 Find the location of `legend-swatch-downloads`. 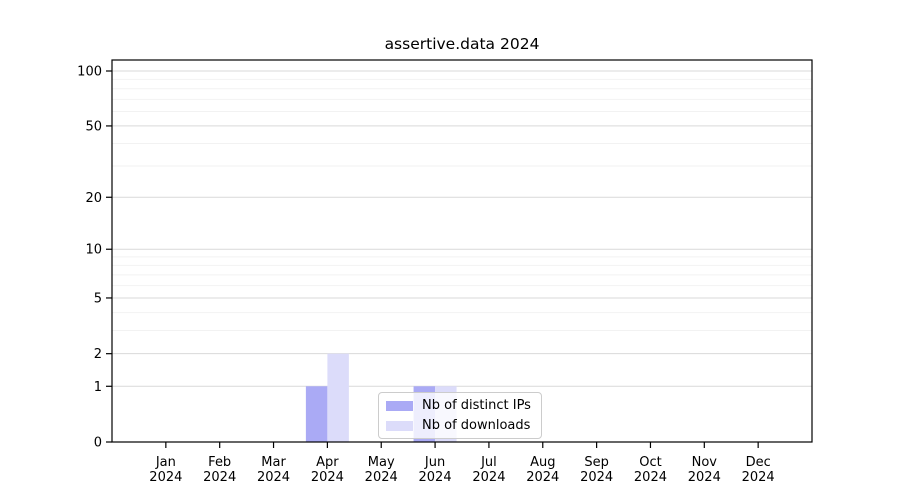

legend-swatch-downloads is located at coordinates (399, 425).